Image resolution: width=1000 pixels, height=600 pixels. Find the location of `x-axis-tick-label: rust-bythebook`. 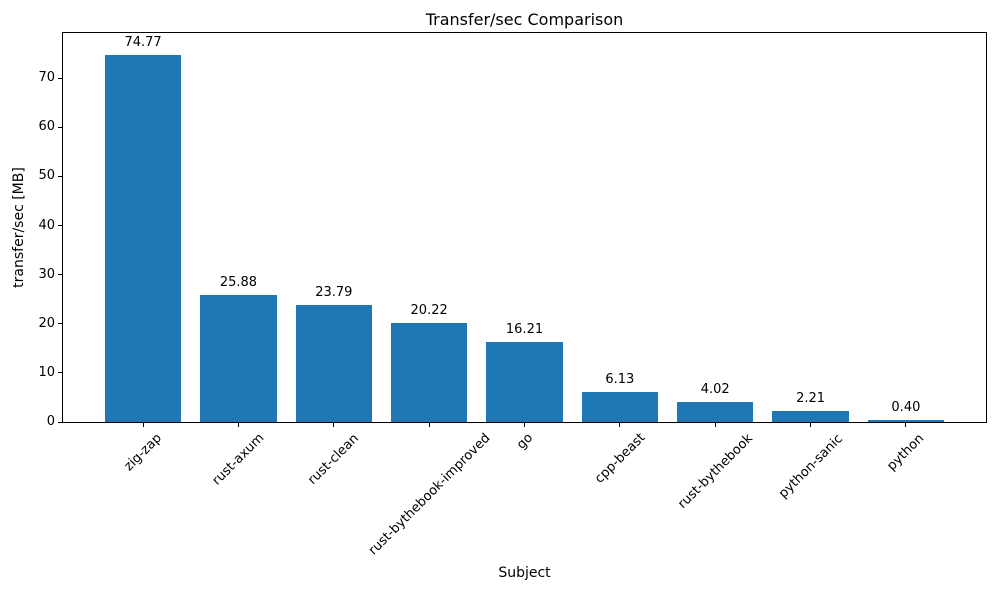

x-axis-tick-label: rust-bythebook is located at coordinates (715, 471).